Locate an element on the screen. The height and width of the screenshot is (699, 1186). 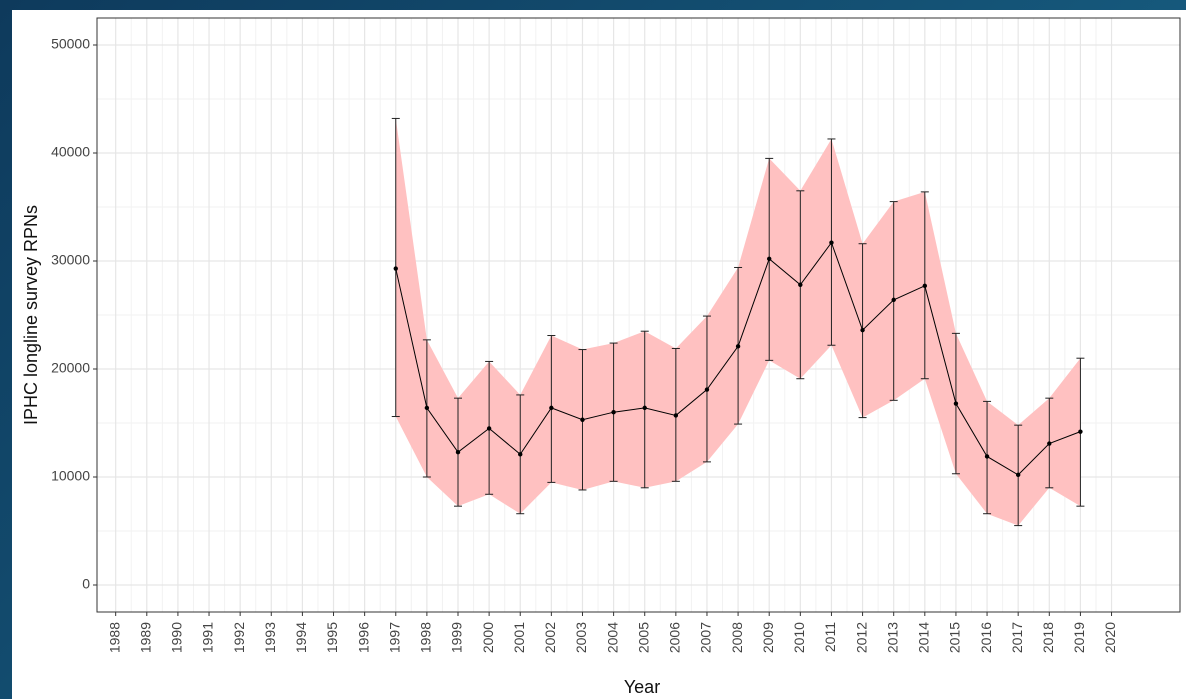
y-tick-label: 20000 is located at coordinates (70, 368).